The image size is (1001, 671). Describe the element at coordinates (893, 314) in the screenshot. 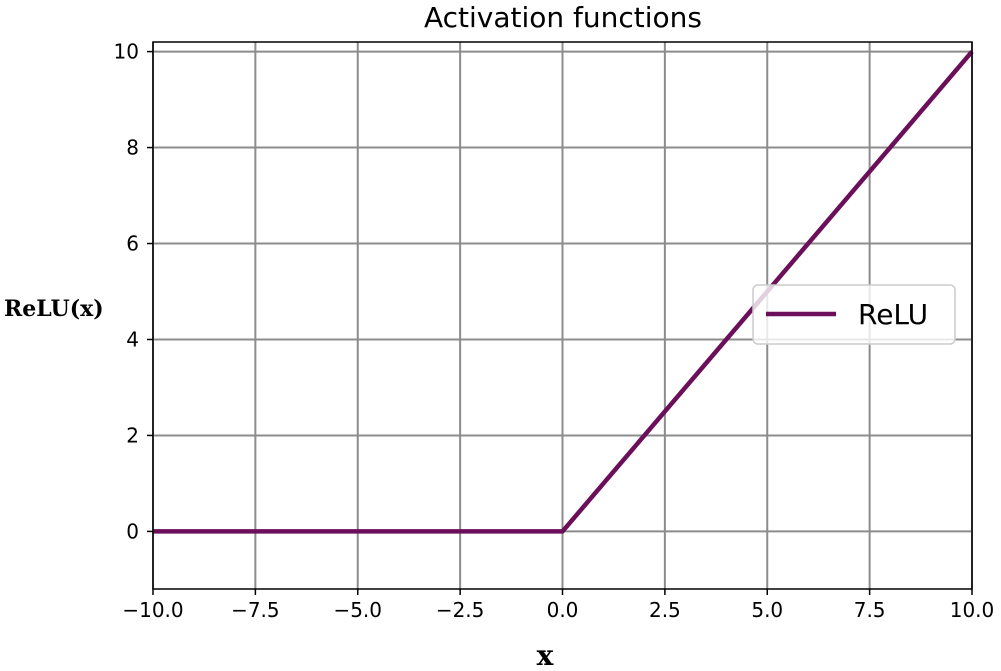

I see `legend-label-relu: ReLU` at that location.